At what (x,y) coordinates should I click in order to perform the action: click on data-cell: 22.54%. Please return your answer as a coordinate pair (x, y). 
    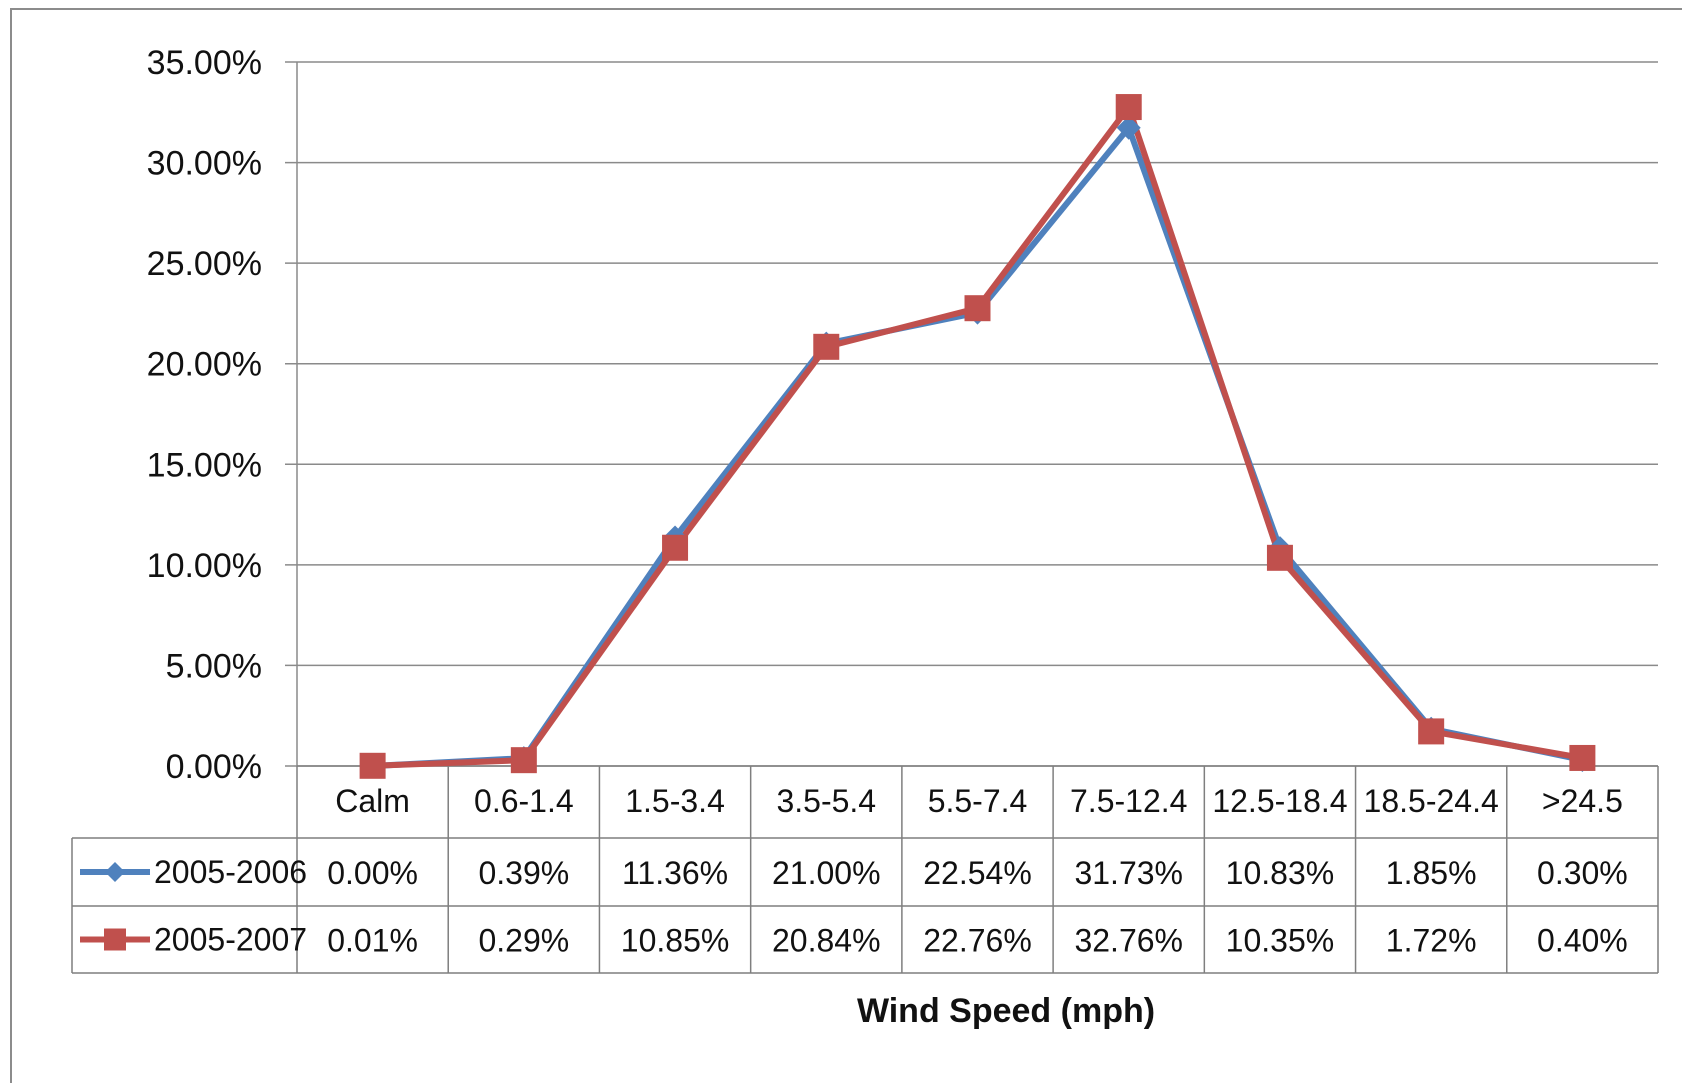
    Looking at the image, I should click on (977, 873).